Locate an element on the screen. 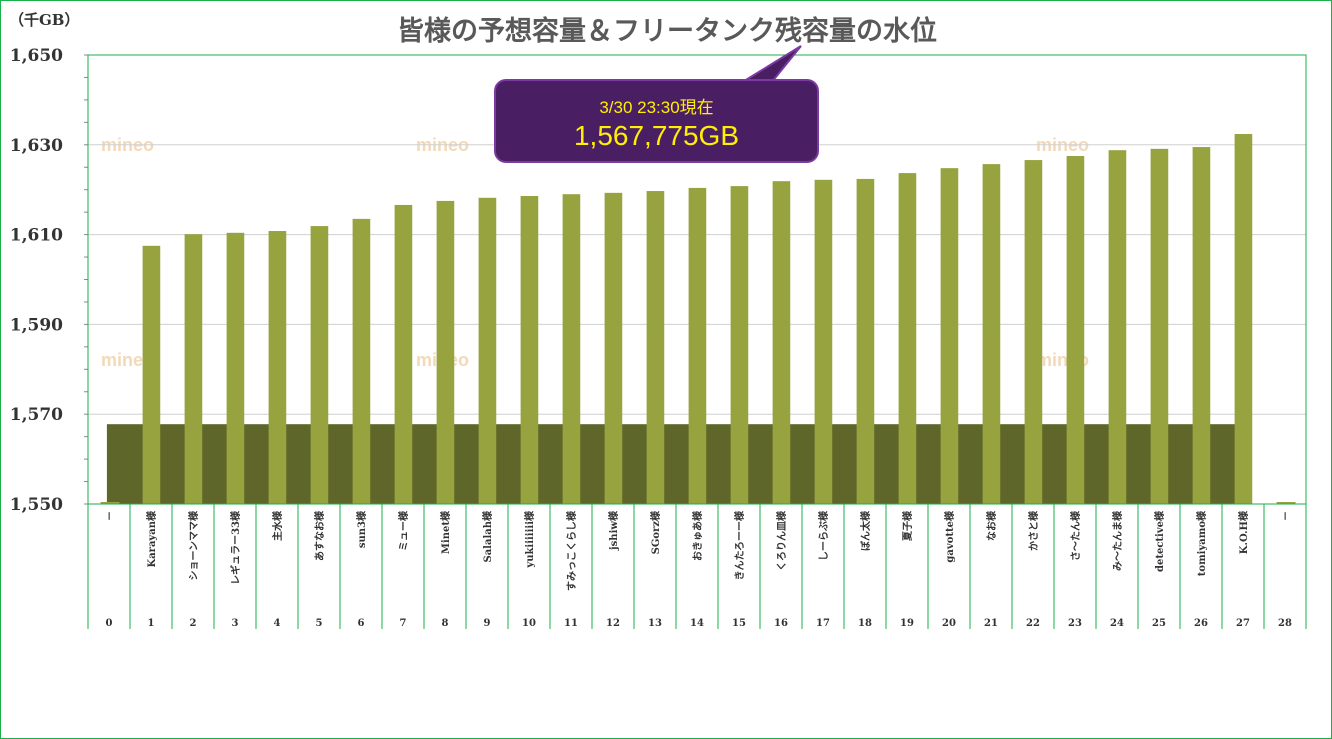 The width and height of the screenshot is (1332, 739). category-label: ミュー様 is located at coordinates (403, 530).